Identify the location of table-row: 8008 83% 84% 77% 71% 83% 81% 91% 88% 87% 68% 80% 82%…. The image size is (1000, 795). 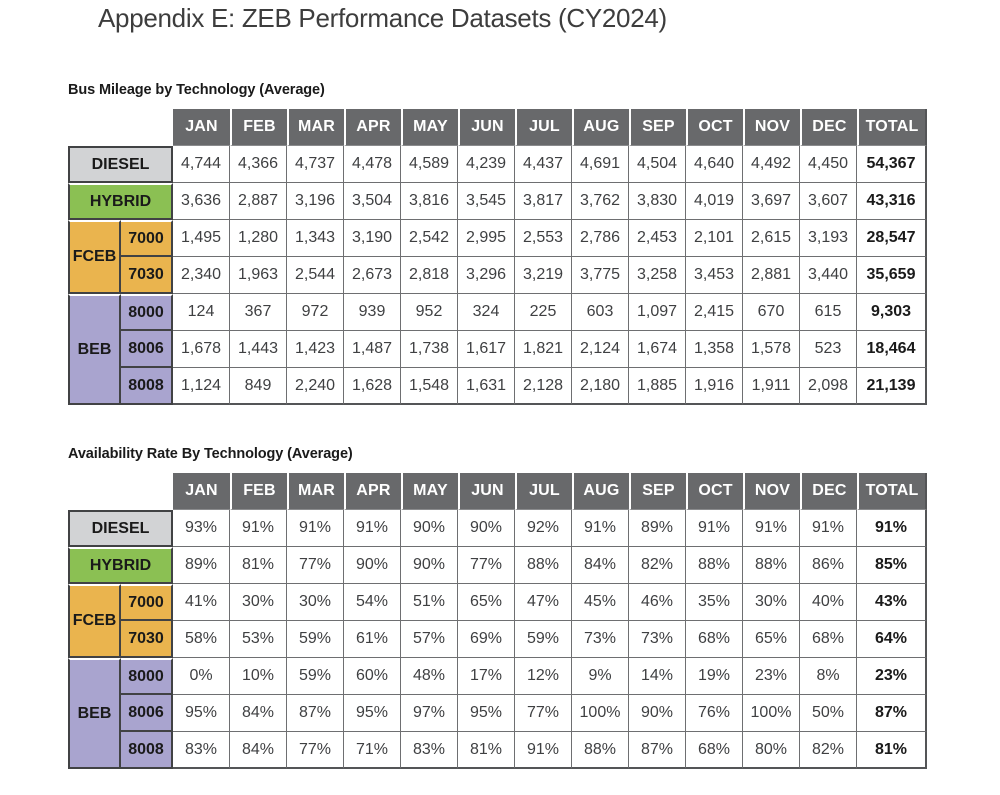
(497, 750).